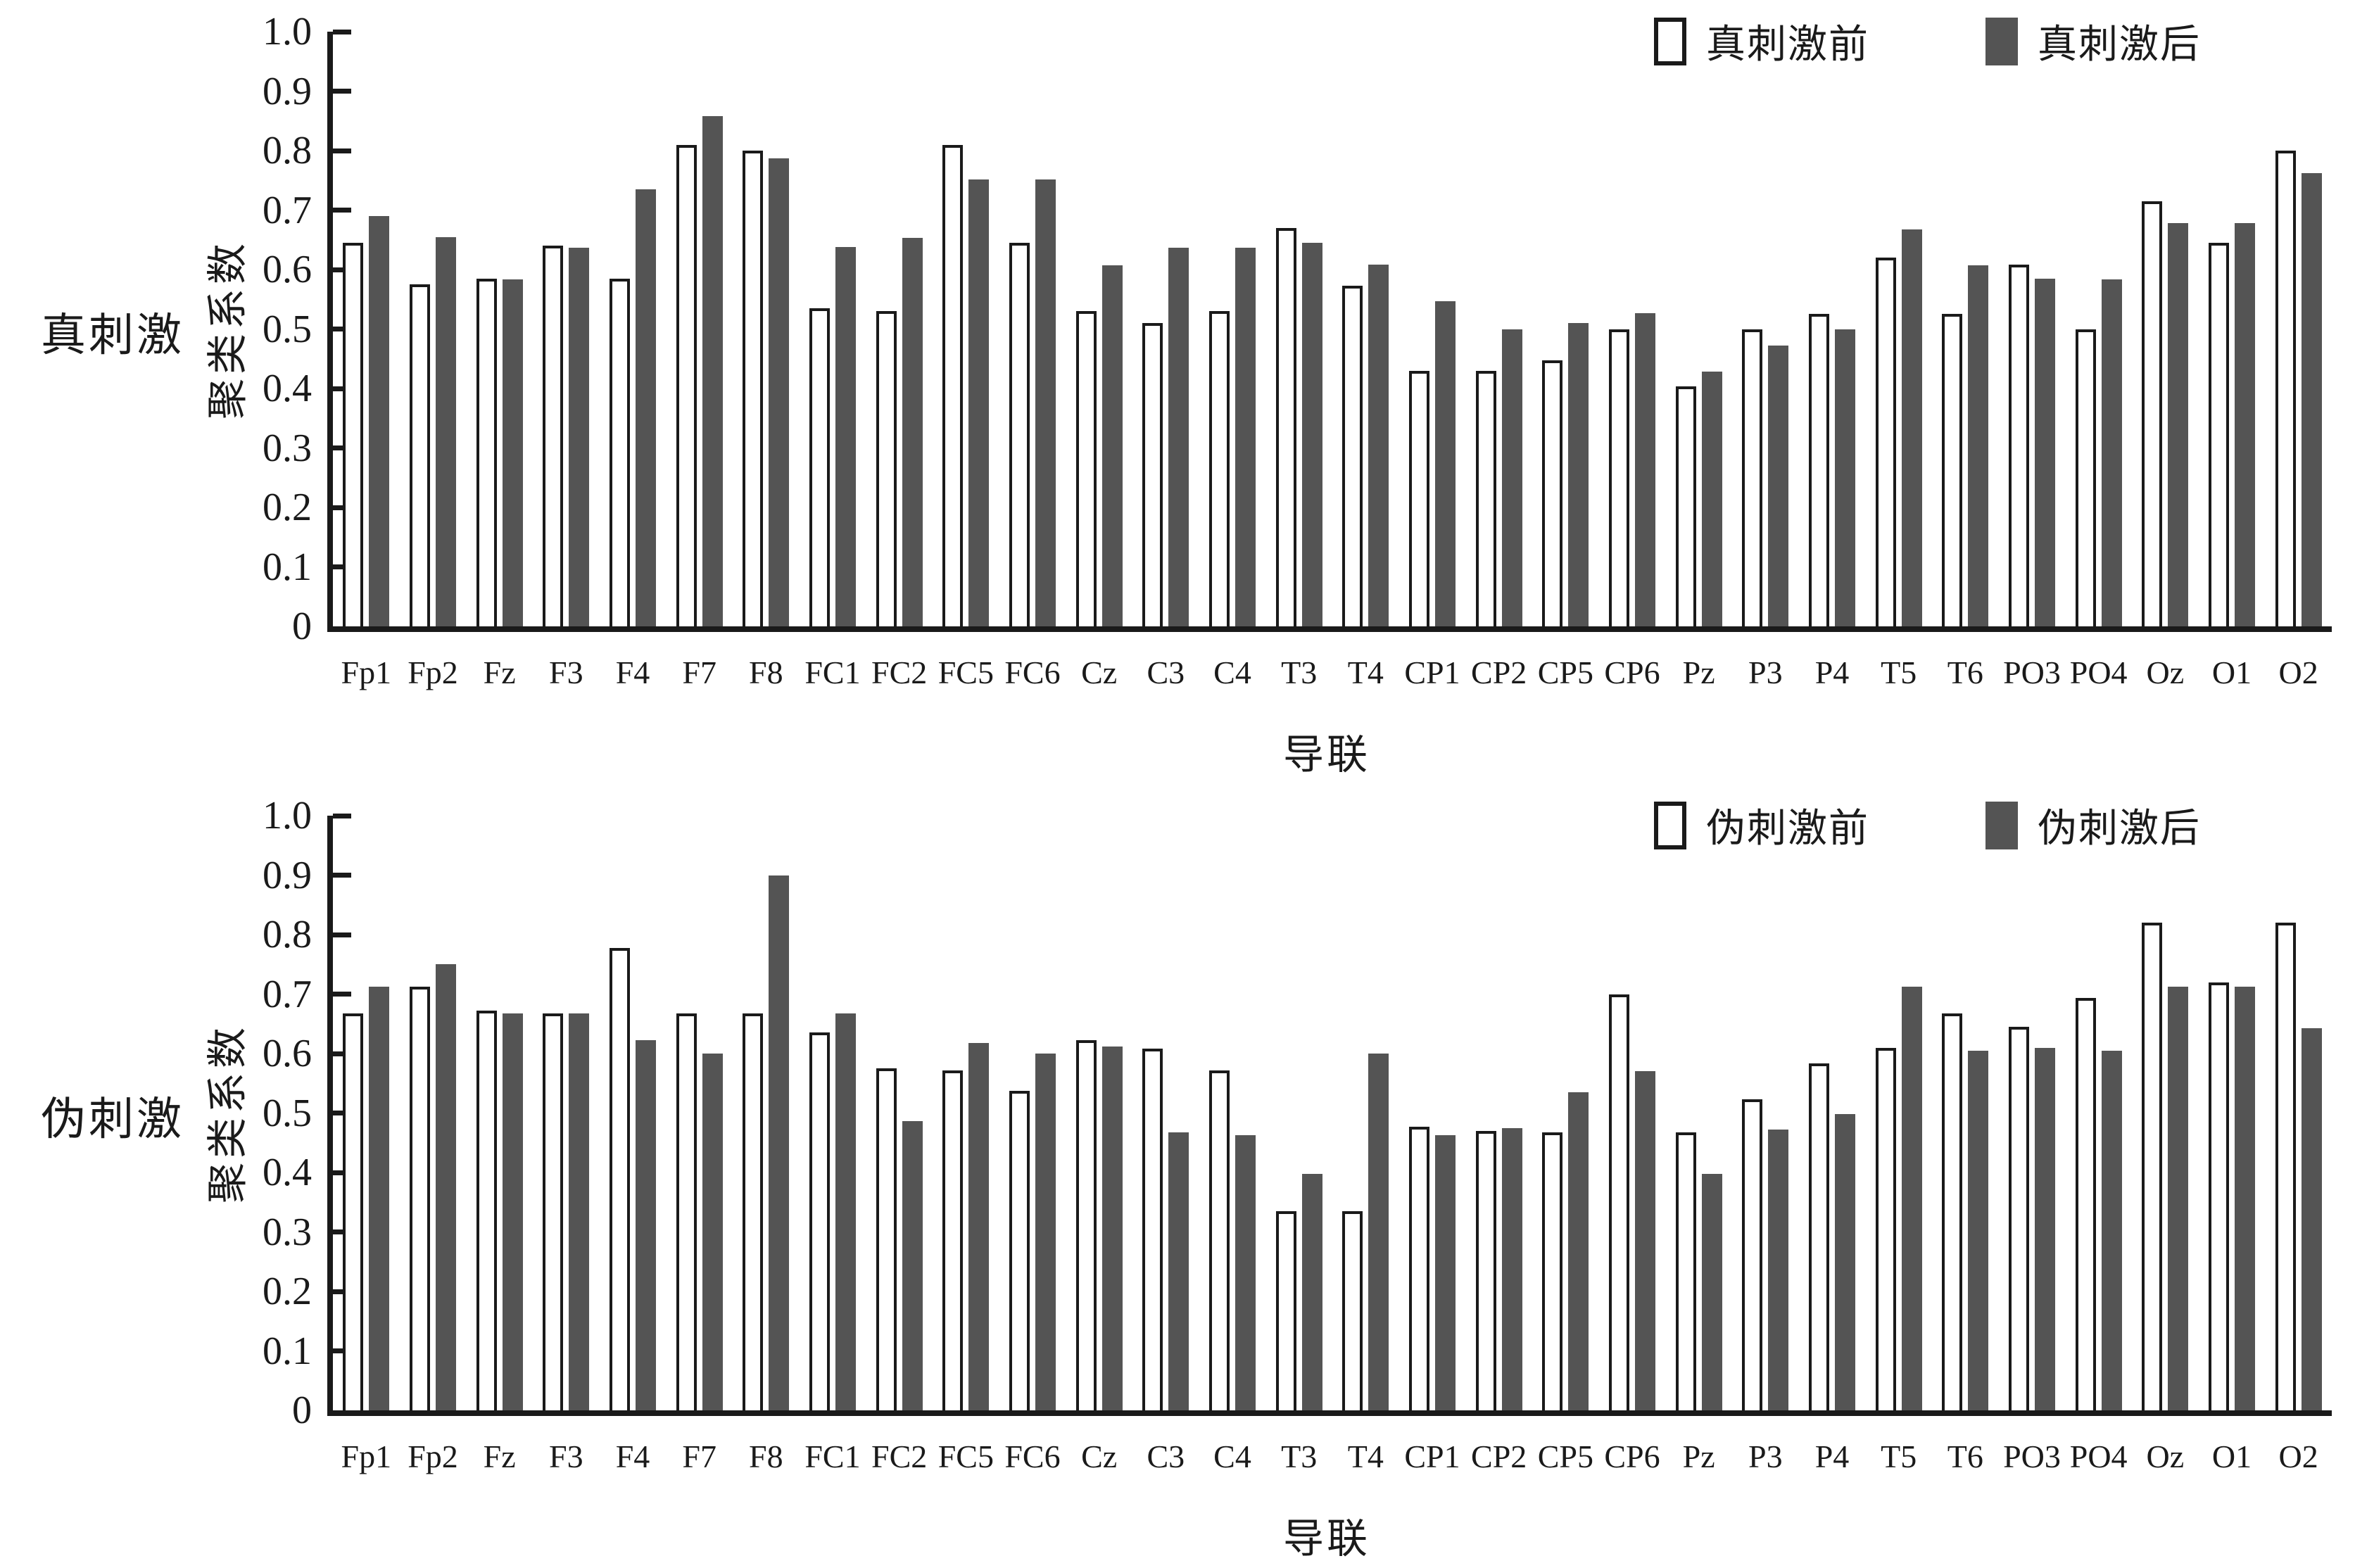  I want to click on bar-pre-Fp2, so click(420, 455).